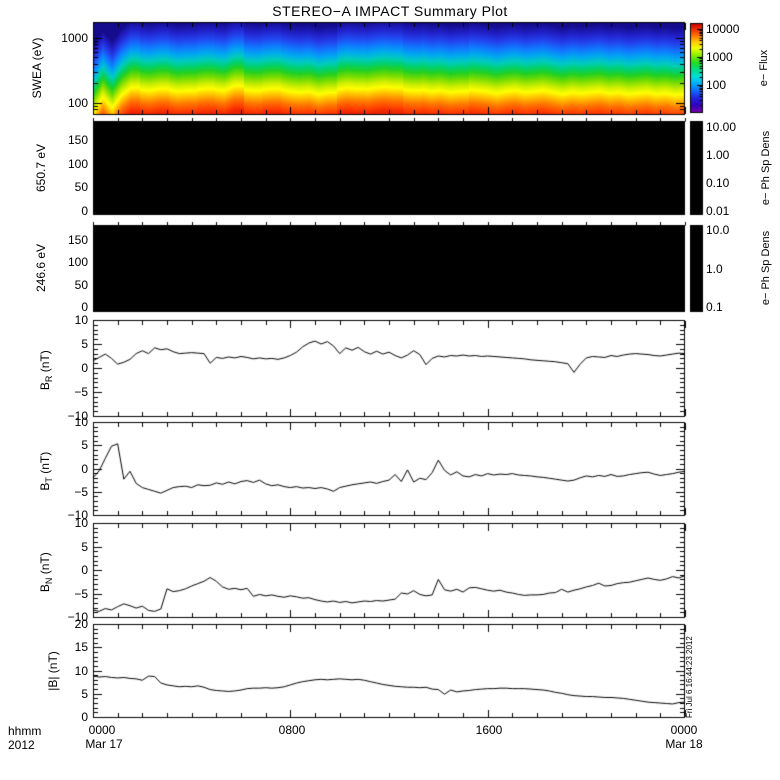 This screenshot has width=780, height=780. I want to click on y-tick-label-b-r: −5, so click(81, 392).